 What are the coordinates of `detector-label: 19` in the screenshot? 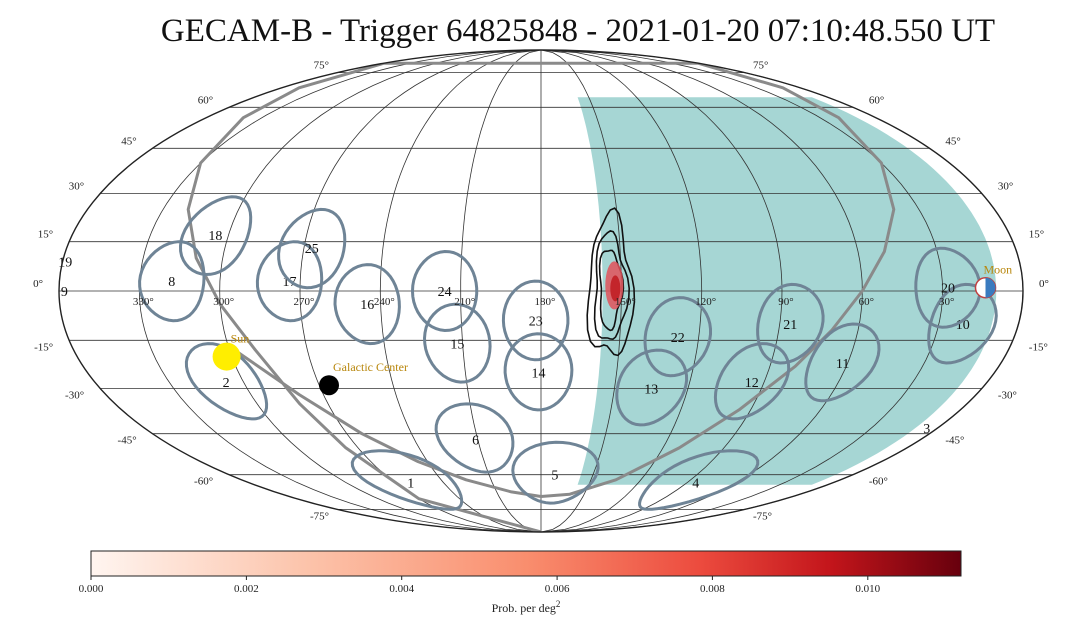 It's located at (65, 262).